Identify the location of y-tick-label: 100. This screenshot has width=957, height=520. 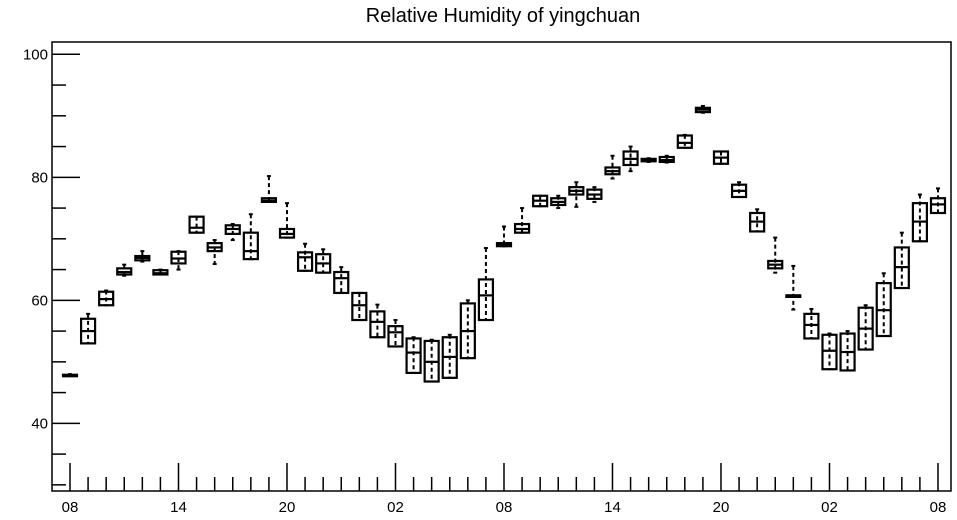
(35, 54).